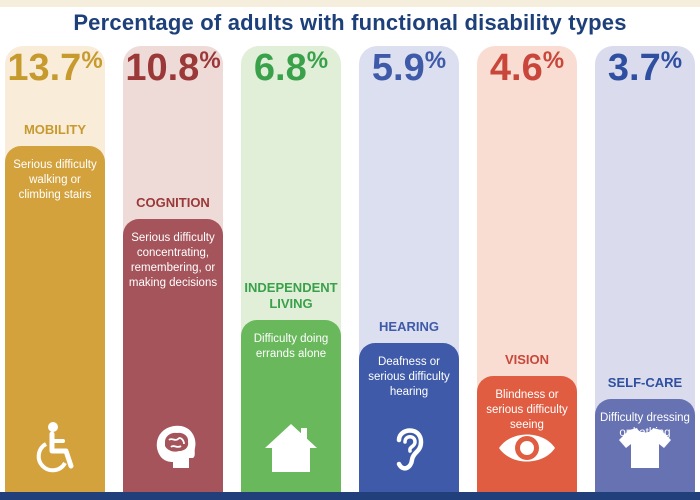 This screenshot has height=500, width=700. I want to click on bar-description: Blindness or serious difficulty seeing, so click(527, 409).